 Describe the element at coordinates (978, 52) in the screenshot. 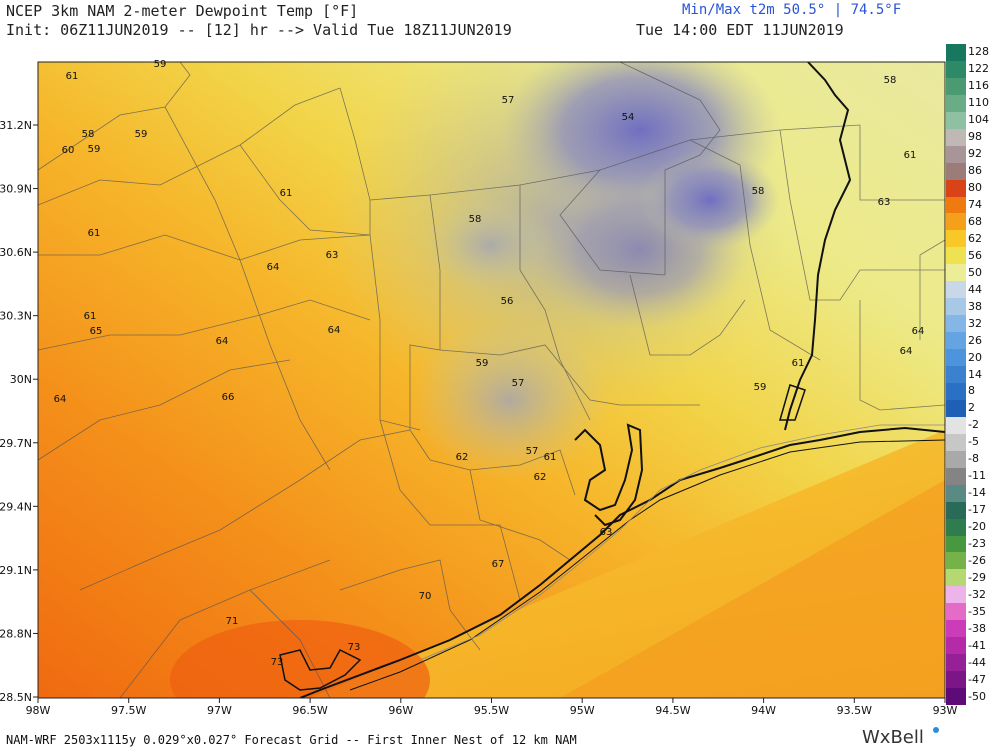

I see `colorbar-label: 128` at that location.